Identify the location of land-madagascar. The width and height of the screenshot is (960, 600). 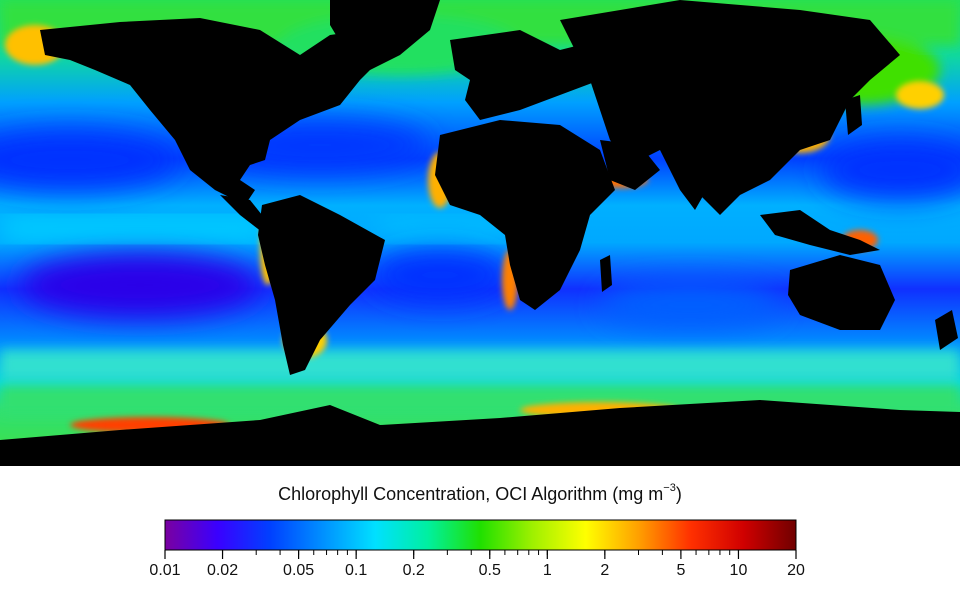
(606, 273).